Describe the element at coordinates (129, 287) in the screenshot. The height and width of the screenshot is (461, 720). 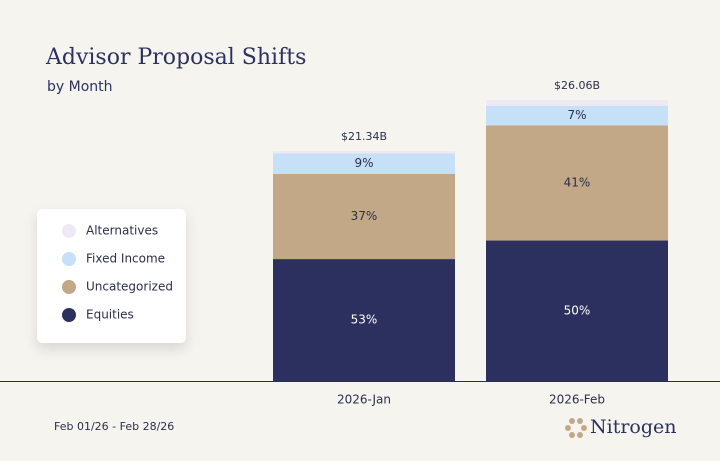
I see `legend-label: Uncategorized` at that location.